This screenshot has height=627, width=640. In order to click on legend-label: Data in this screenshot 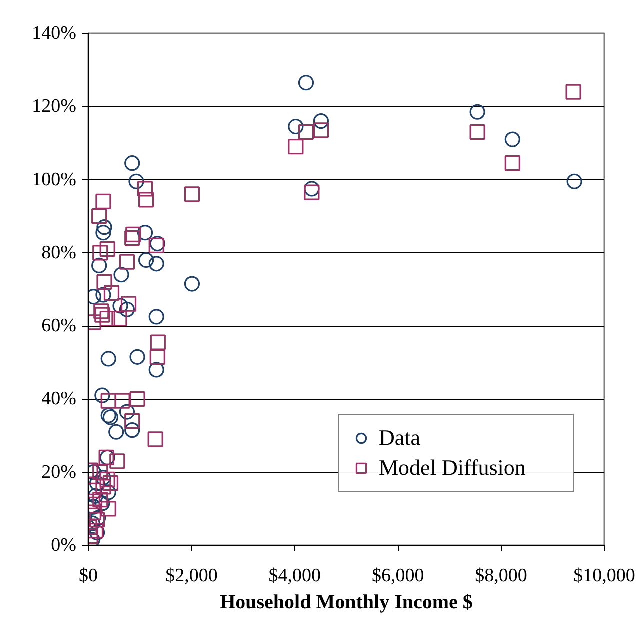, I will do `click(400, 438)`.